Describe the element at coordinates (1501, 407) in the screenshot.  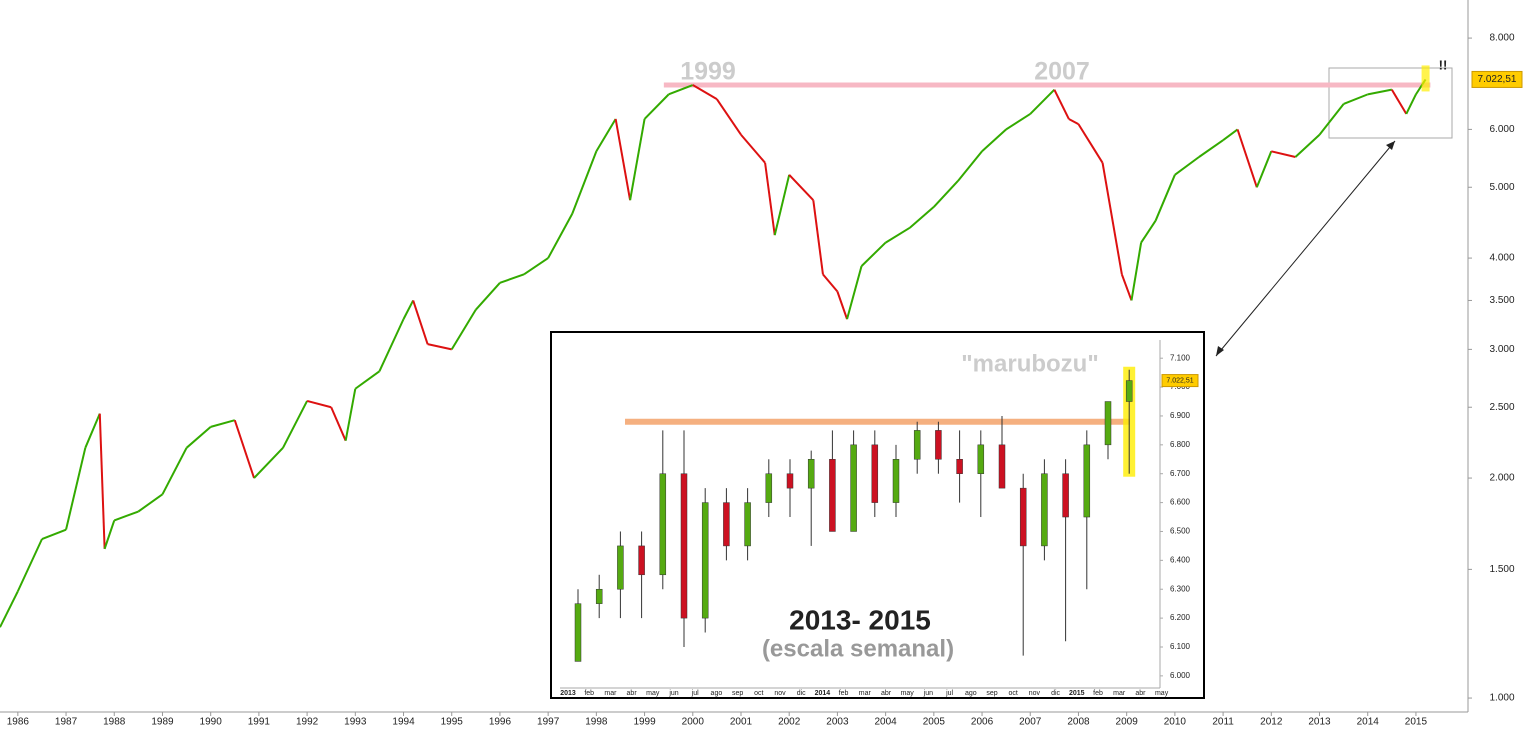
I see `y-tick-label: 2.500` at that location.